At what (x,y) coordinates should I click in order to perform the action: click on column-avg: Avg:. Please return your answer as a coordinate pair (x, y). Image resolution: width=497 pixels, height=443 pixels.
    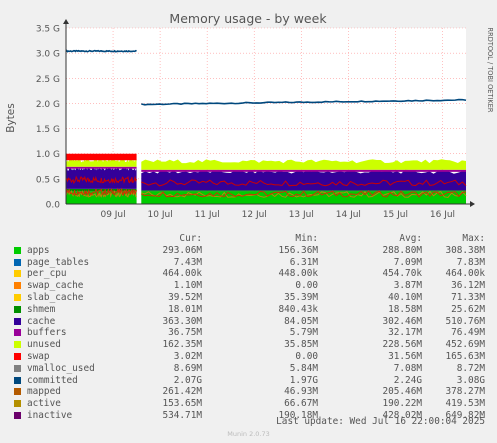
    Looking at the image, I should click on (410, 238).